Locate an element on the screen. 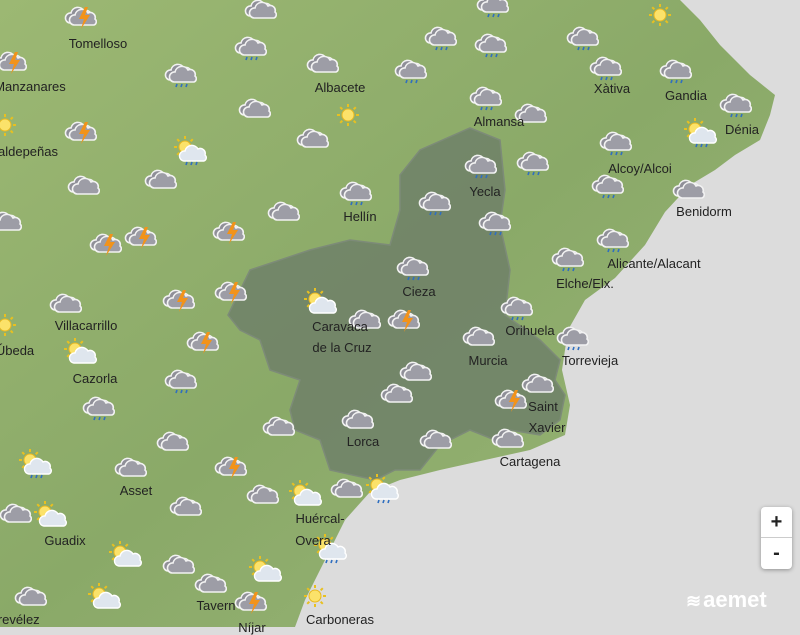 The height and width of the screenshot is (635, 800). aemet-logo: ≋aemet is located at coordinates (726, 600).